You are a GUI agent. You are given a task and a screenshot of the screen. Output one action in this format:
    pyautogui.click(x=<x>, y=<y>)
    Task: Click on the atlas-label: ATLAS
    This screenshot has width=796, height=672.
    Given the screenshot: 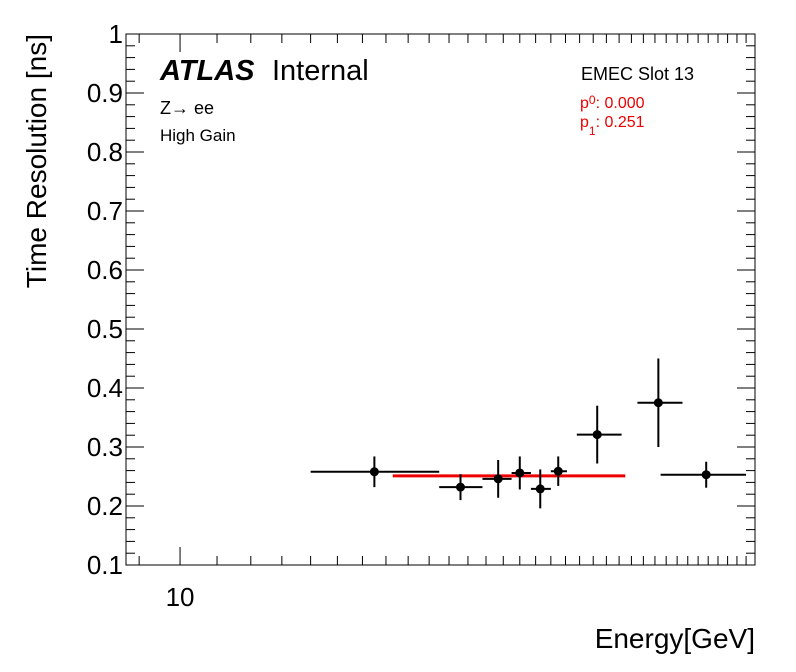 What is the action you would take?
    pyautogui.click(x=207, y=71)
    